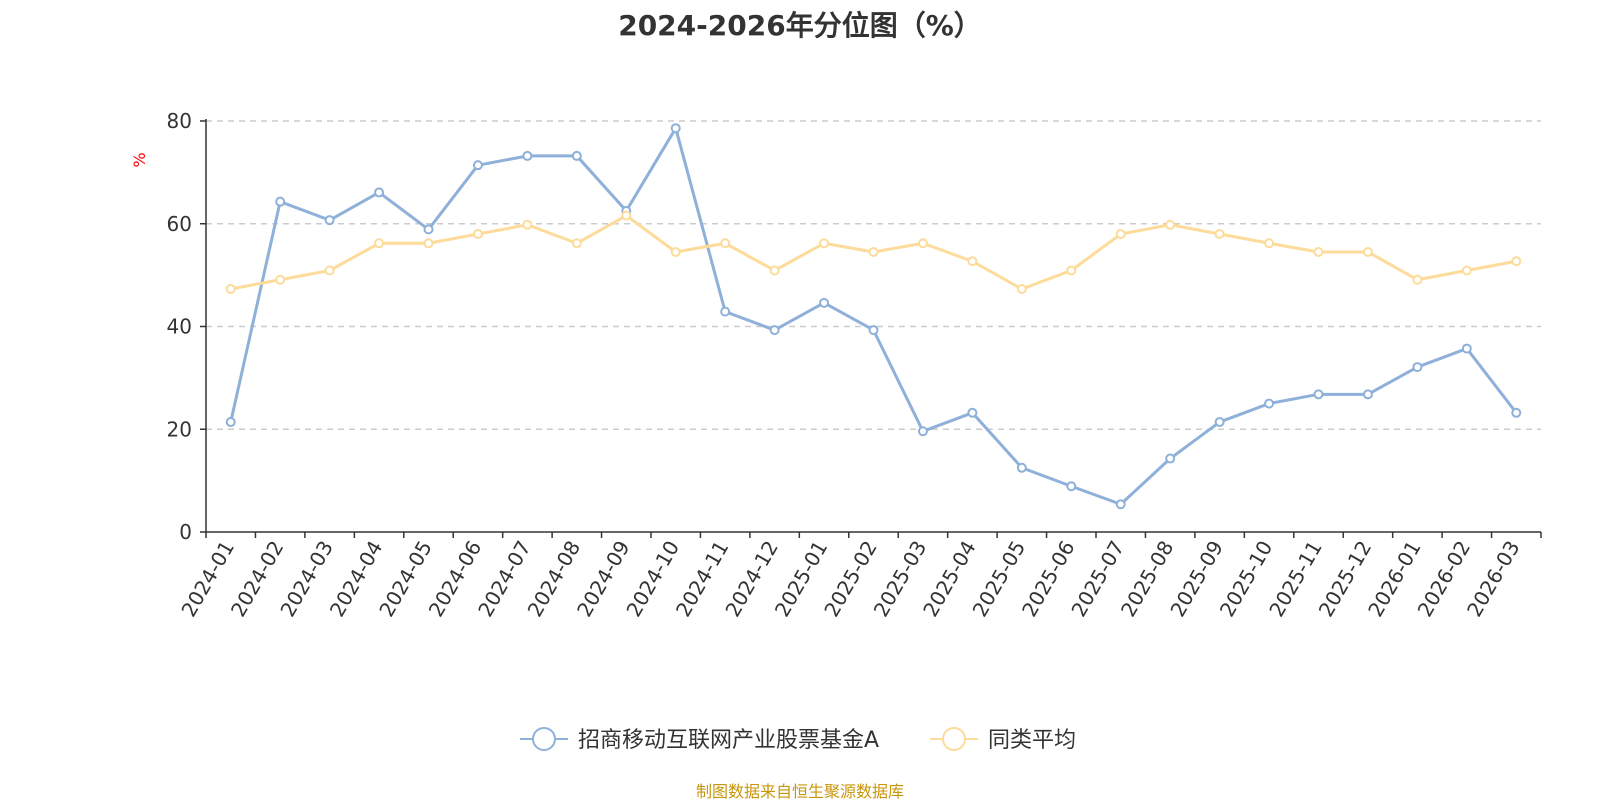 This screenshot has width=1600, height=802. Describe the element at coordinates (1032, 740) in the screenshot. I see `legend-label: 同类平均` at that location.